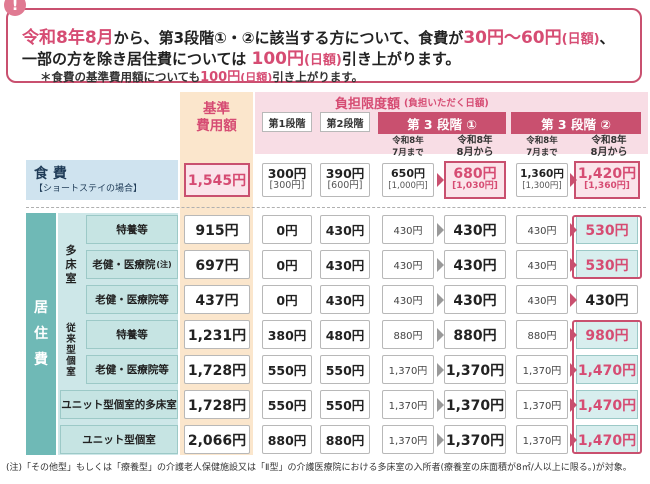 The image size is (650, 484). I want to click on room-type-cell: 老健・医療院 (注), so click(132, 264).